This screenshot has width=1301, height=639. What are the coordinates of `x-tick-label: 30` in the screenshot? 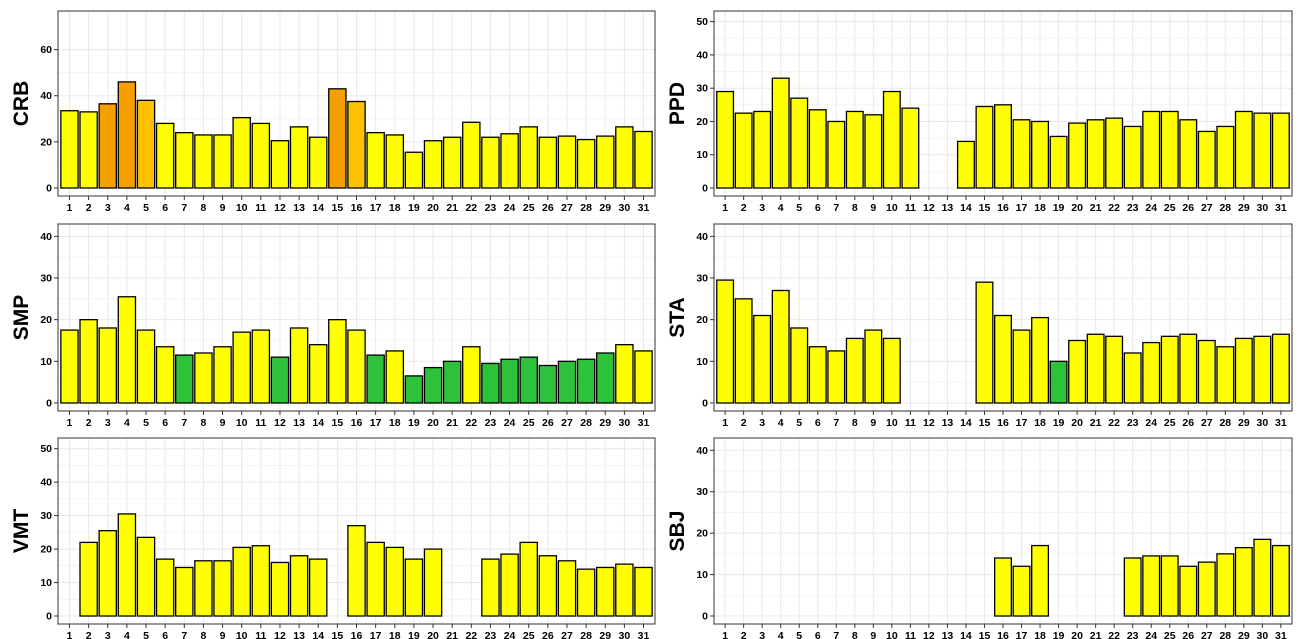 It's located at (625, 208).